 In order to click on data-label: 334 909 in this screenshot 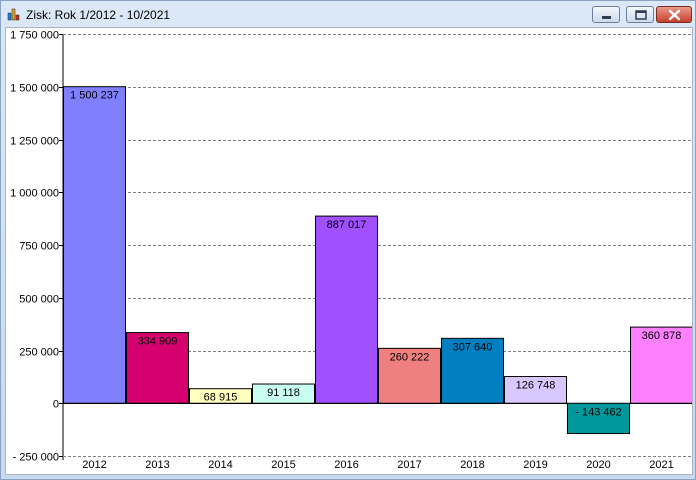, I will do `click(158, 342)`.